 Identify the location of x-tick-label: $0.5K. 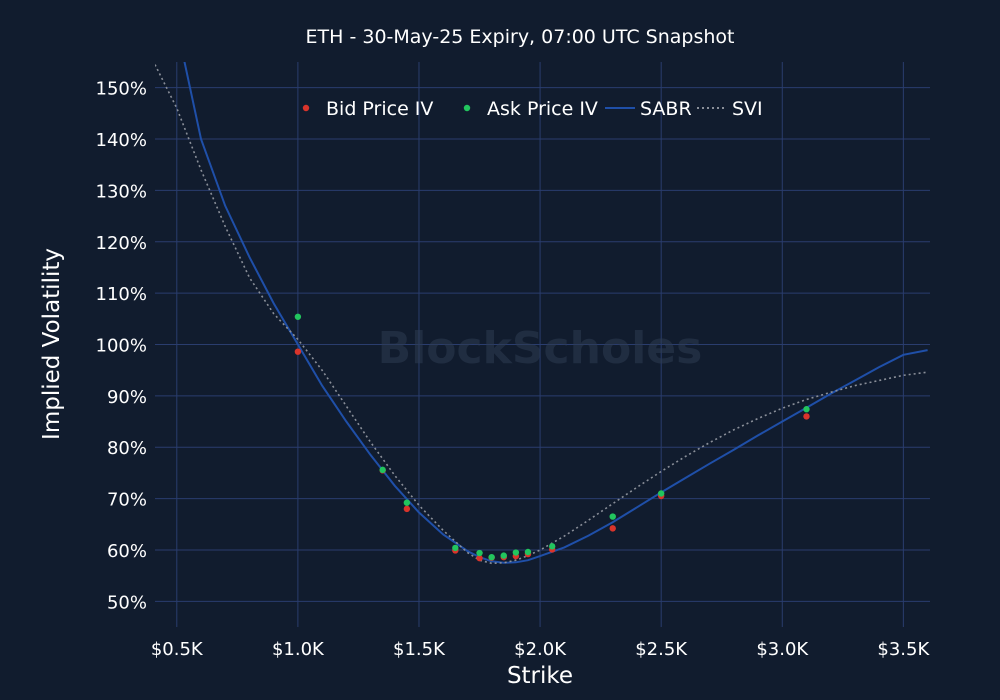
(177, 649).